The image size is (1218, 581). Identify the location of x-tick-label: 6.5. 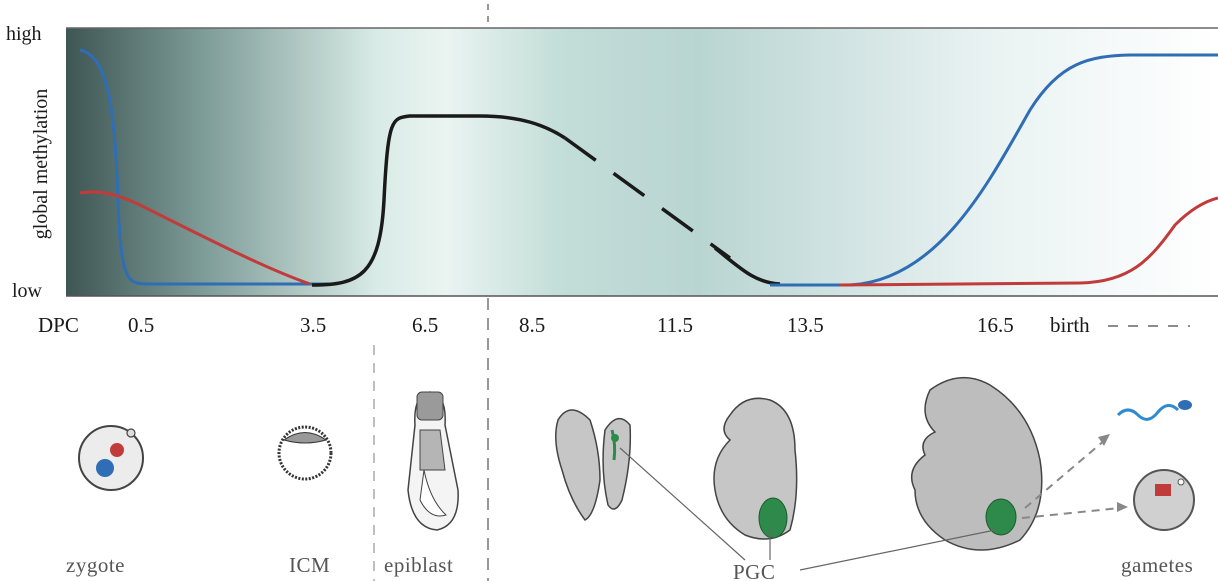
(425, 325).